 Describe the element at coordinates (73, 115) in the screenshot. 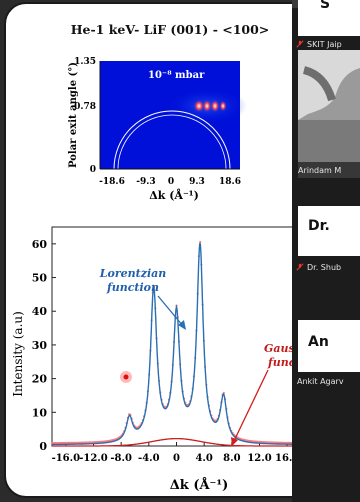

I see `top-ylabel: Polar exit angle (°)` at that location.